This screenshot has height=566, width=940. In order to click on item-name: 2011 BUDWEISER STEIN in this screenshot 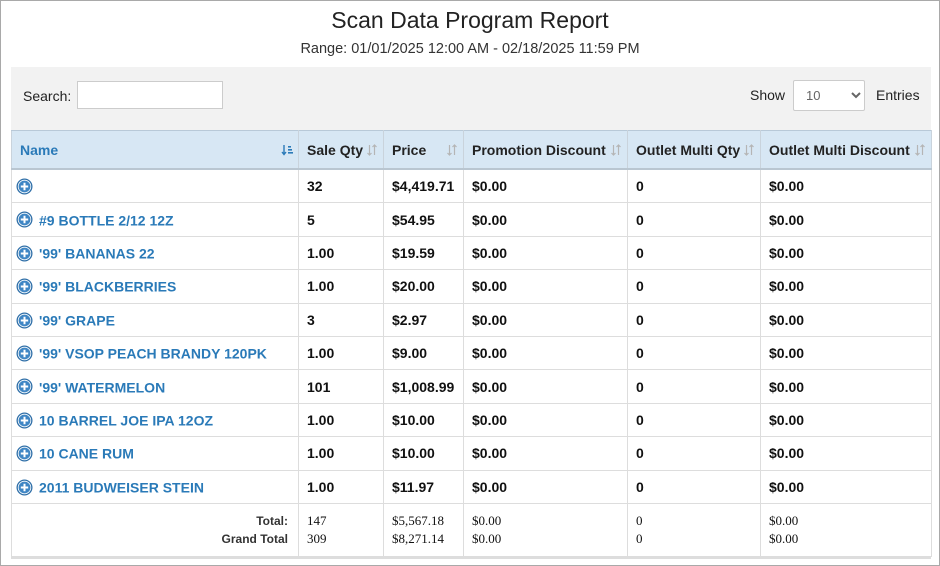, I will do `click(121, 487)`.